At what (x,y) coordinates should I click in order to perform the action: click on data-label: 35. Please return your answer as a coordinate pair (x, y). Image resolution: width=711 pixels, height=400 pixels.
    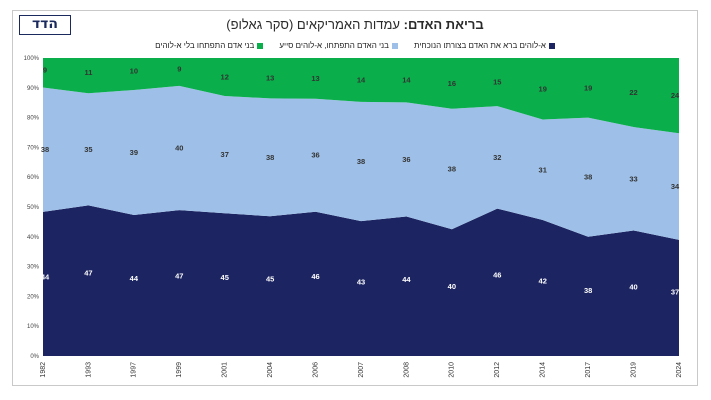
    Looking at the image, I should click on (88, 149).